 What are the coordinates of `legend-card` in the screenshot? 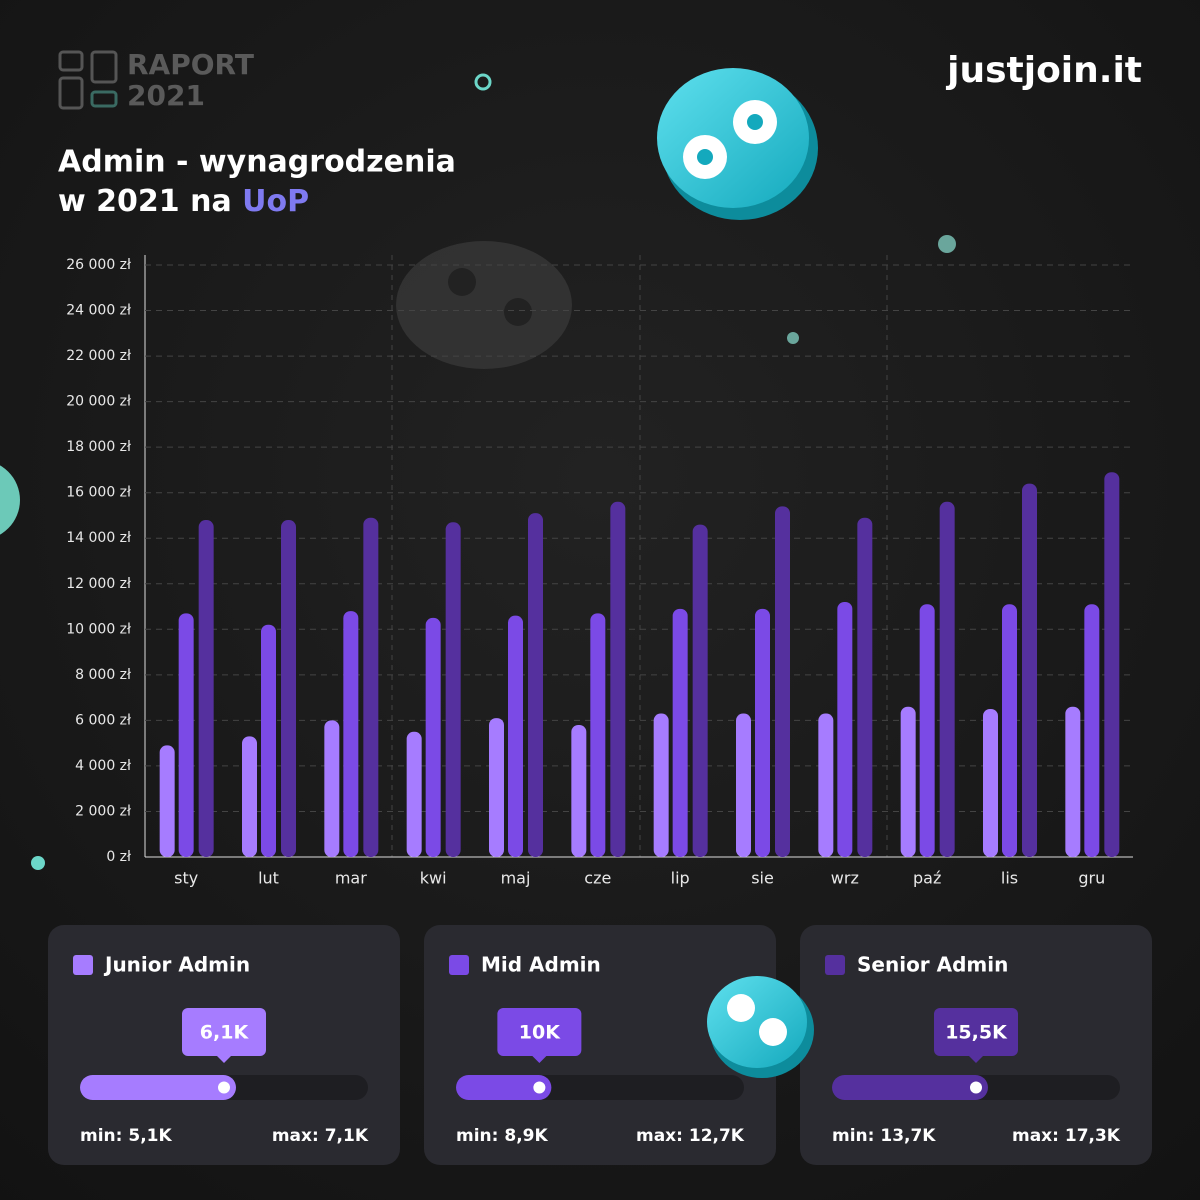 It's located at (600, 1045).